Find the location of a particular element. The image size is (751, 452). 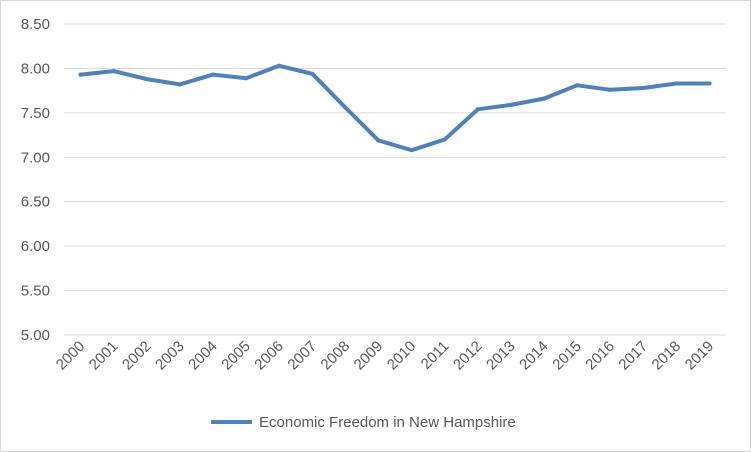

legend-label: Economic Freedom in New Hampshire is located at coordinates (387, 422).